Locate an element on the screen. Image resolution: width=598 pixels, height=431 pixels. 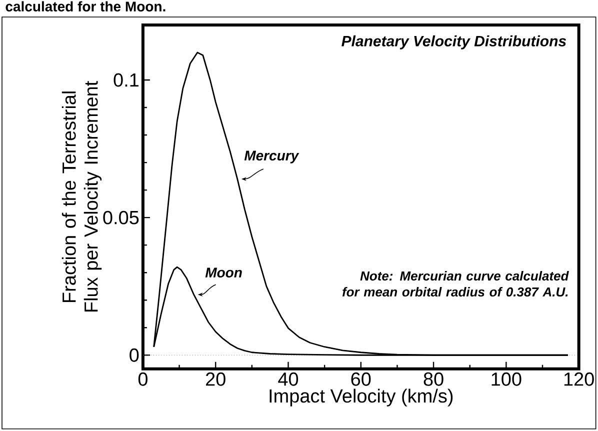
series-label: Moon is located at coordinates (223, 273).